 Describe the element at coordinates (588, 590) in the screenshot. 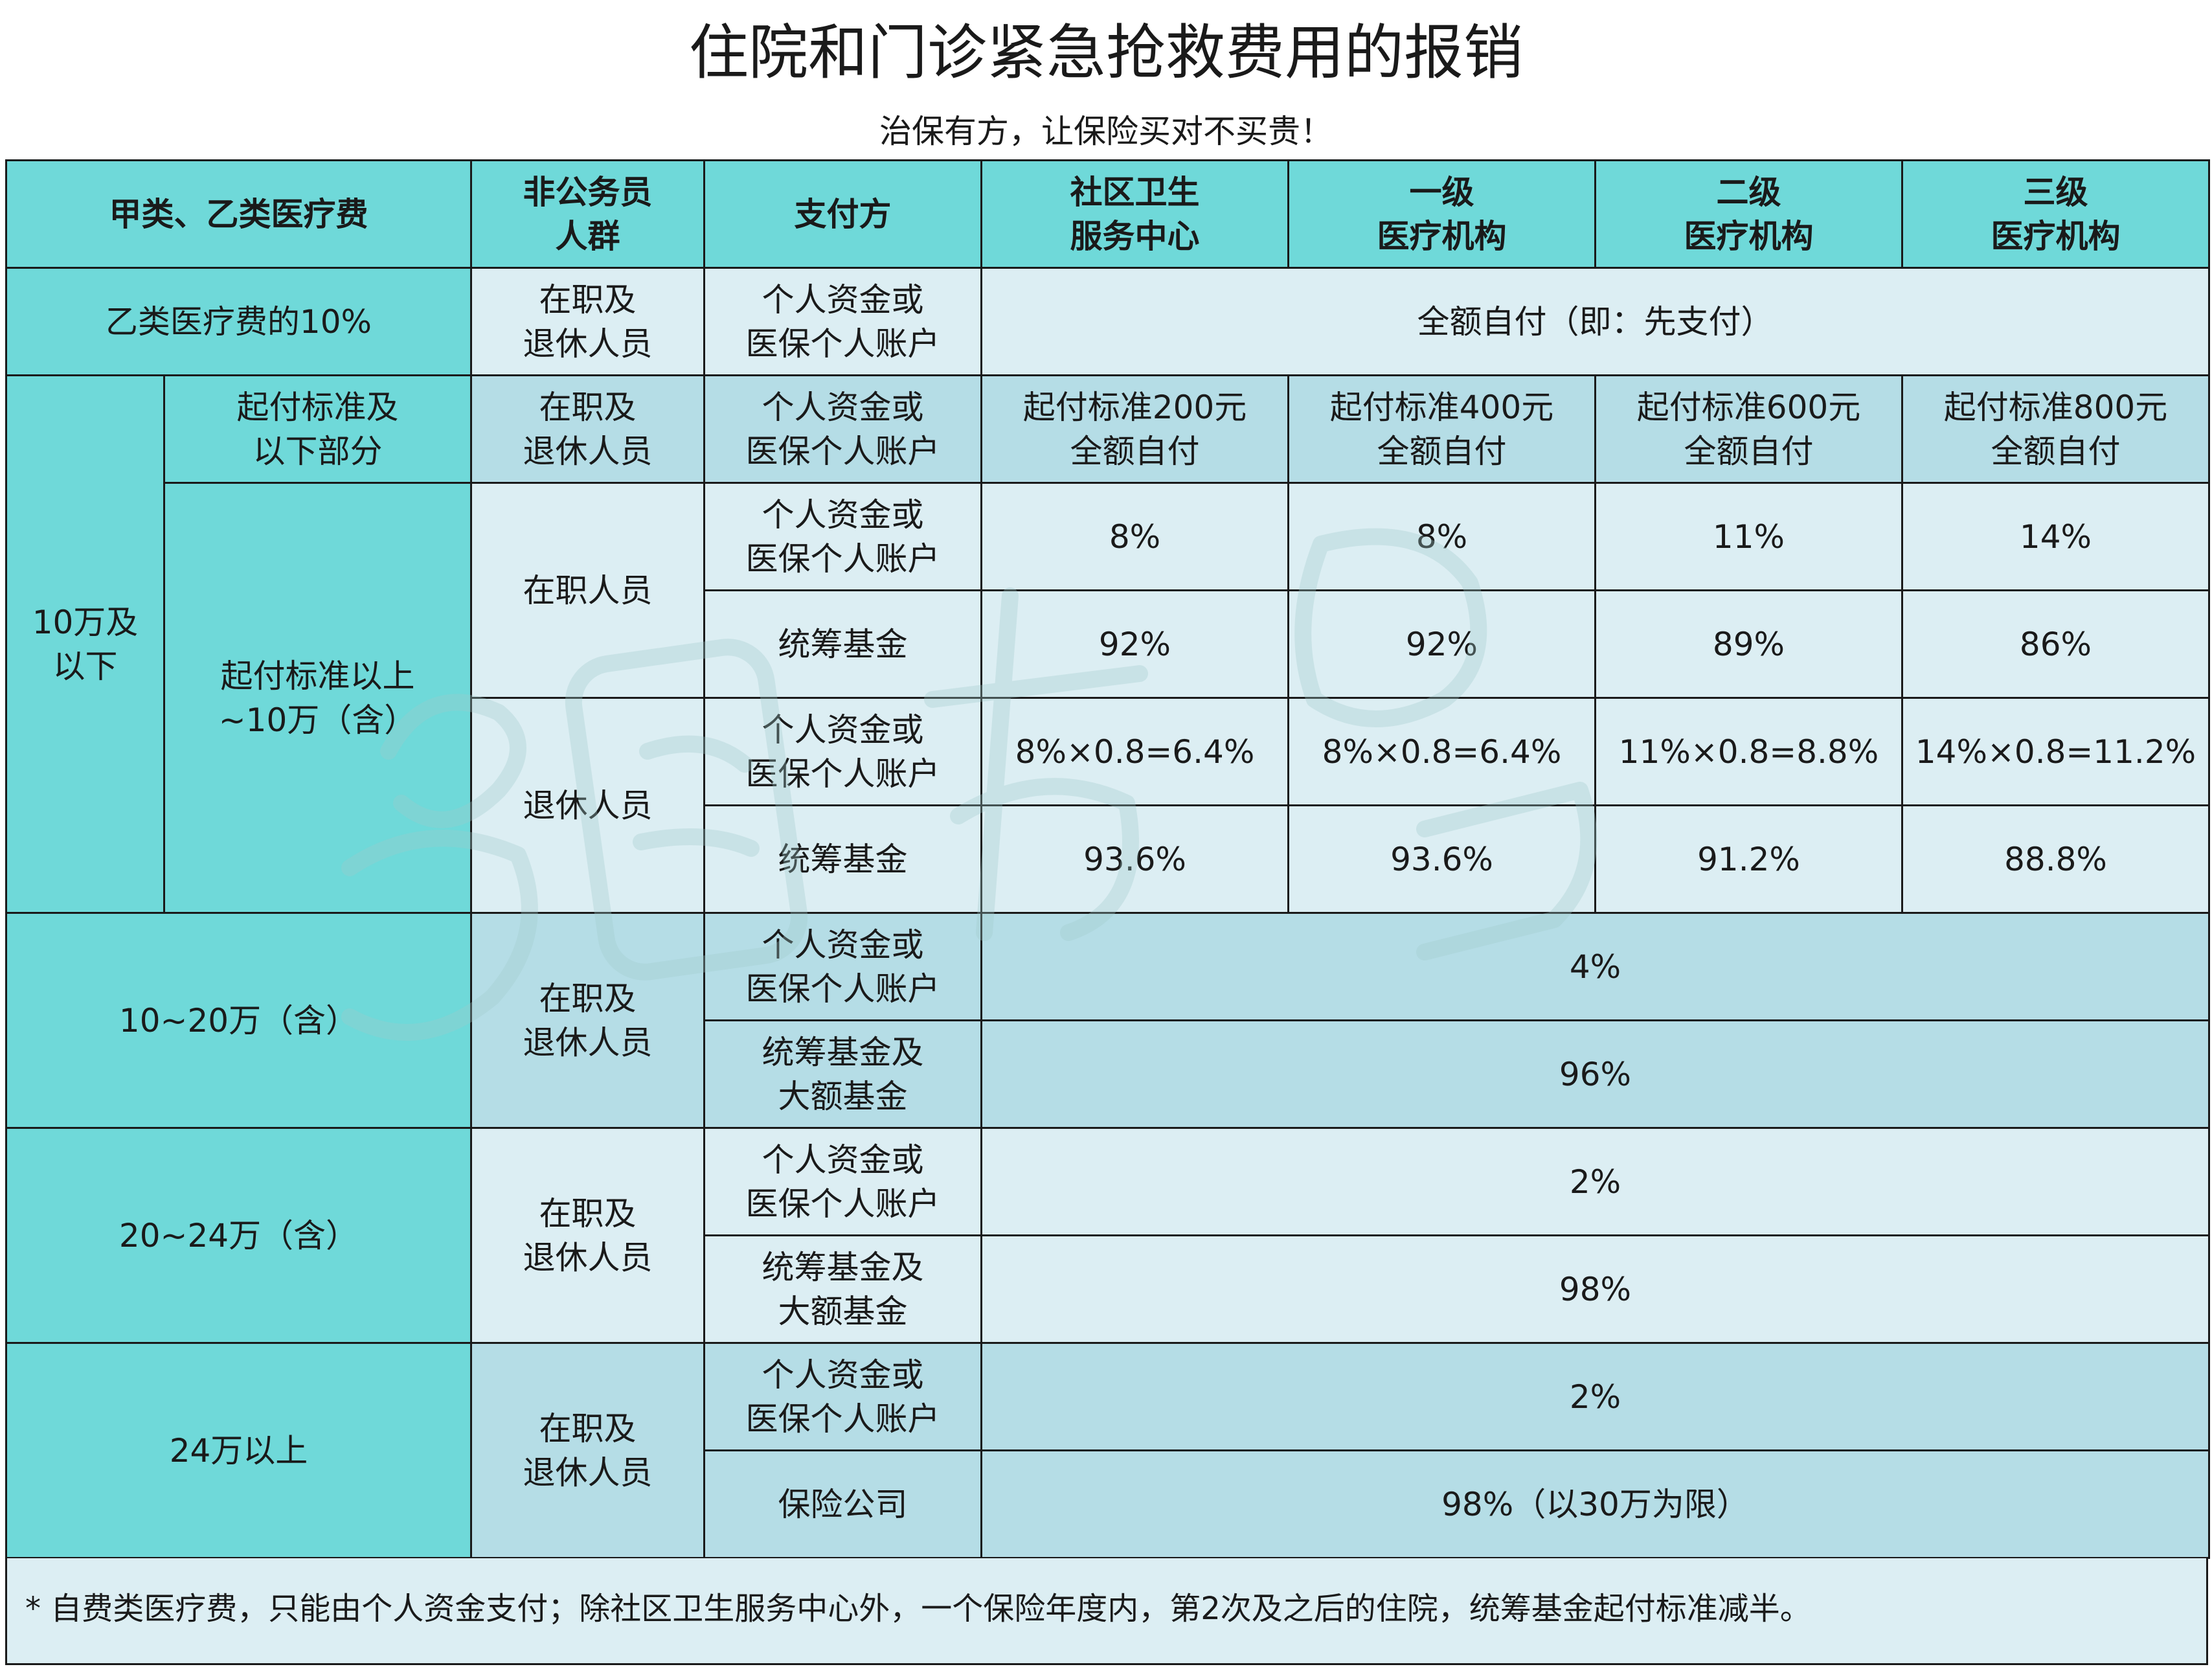

I see `employed-group: 在职人员` at that location.